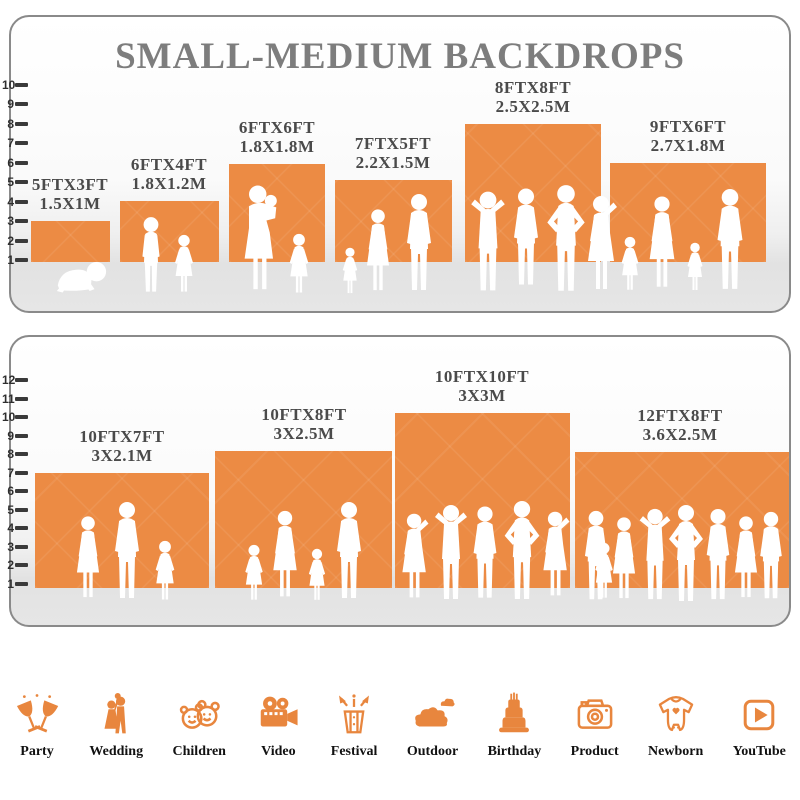 This screenshot has width=800, height=800. What do you see at coordinates (354, 751) in the screenshot?
I see `category-label: Festival` at bounding box center [354, 751].